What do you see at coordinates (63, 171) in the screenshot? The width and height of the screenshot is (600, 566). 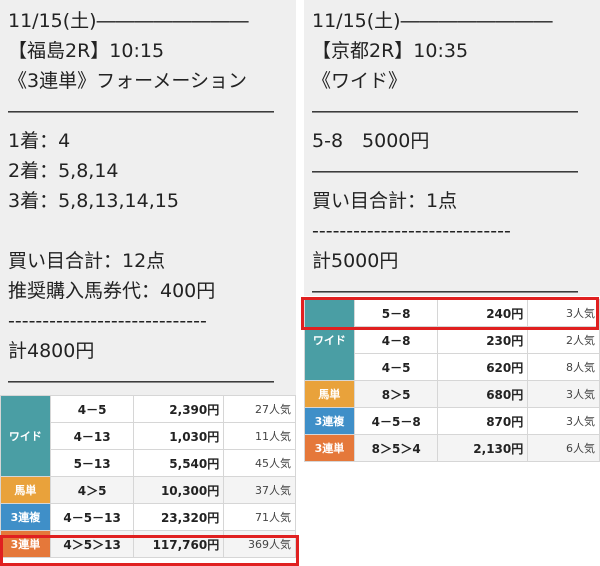 I see `note-line: 2着：5,8,14` at bounding box center [63, 171].